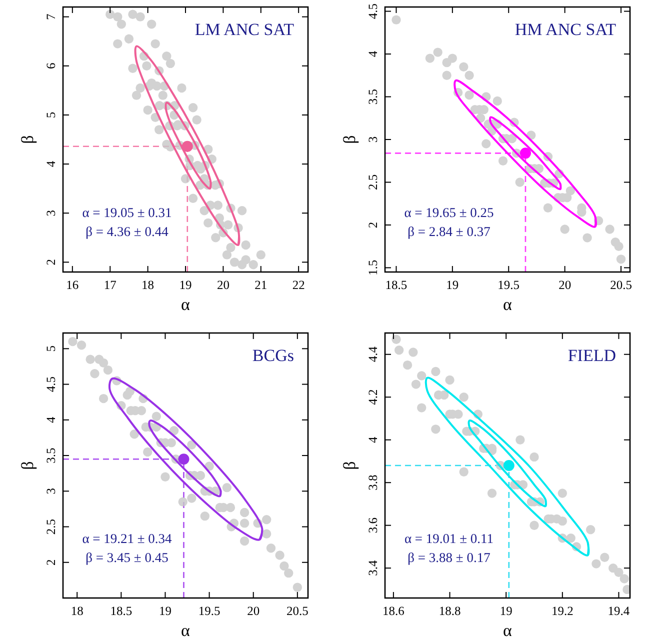 This screenshot has width=659, height=642. Describe the element at coordinates (449, 611) in the screenshot. I see `x-tick-label: 18.8` at that location.